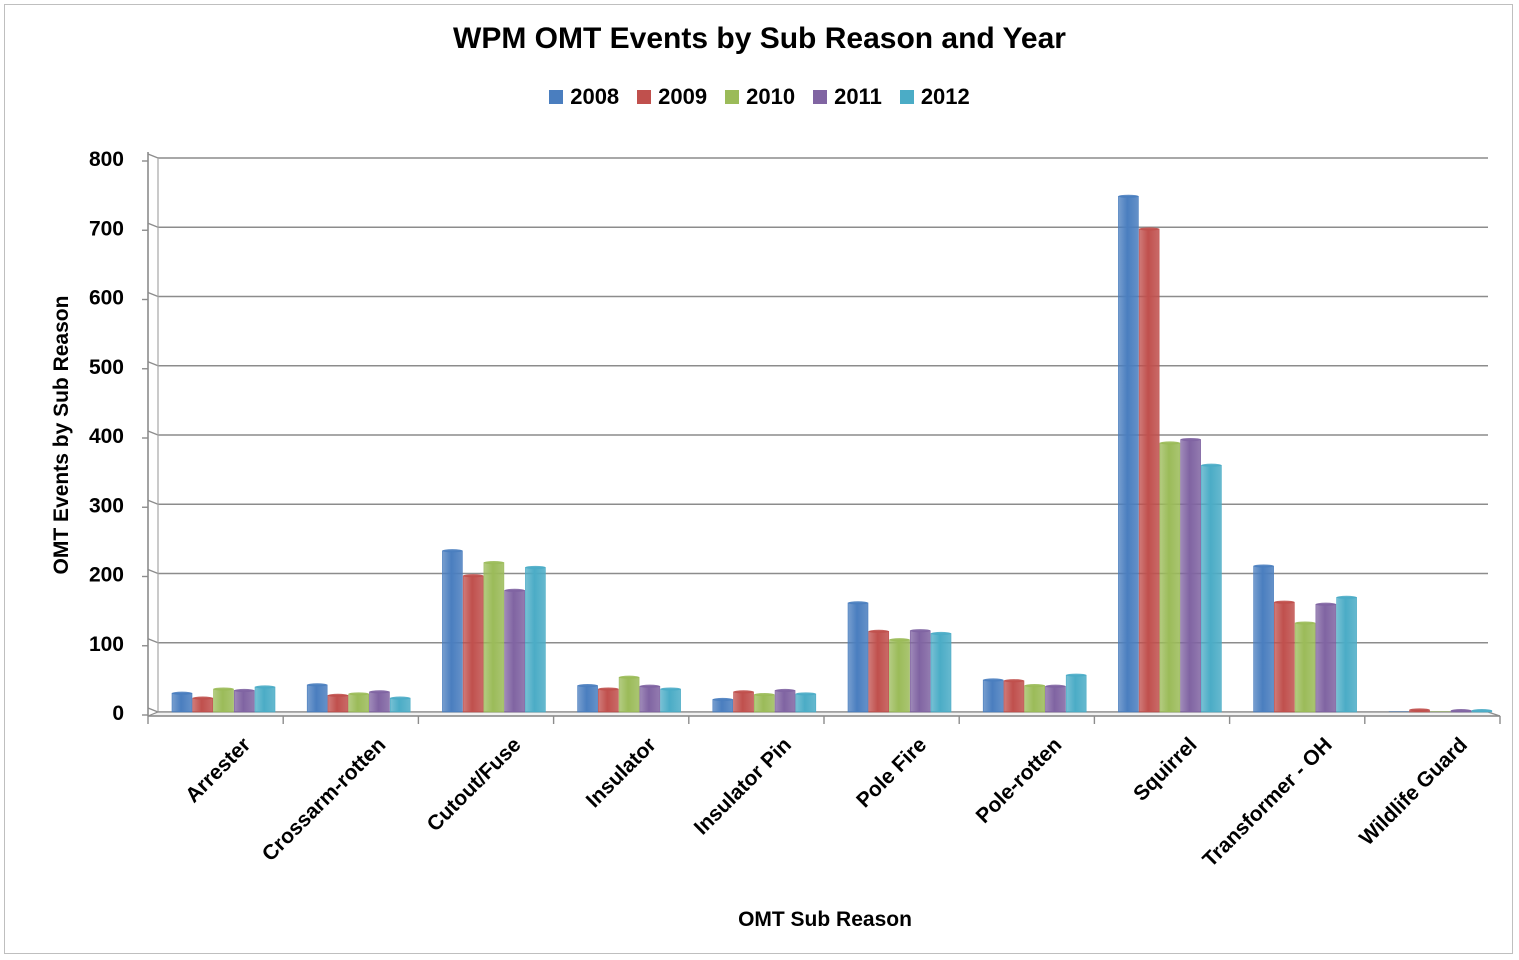 Image resolution: width=1519 pixels, height=960 pixels. I want to click on legend-label: 2009, so click(683, 96).